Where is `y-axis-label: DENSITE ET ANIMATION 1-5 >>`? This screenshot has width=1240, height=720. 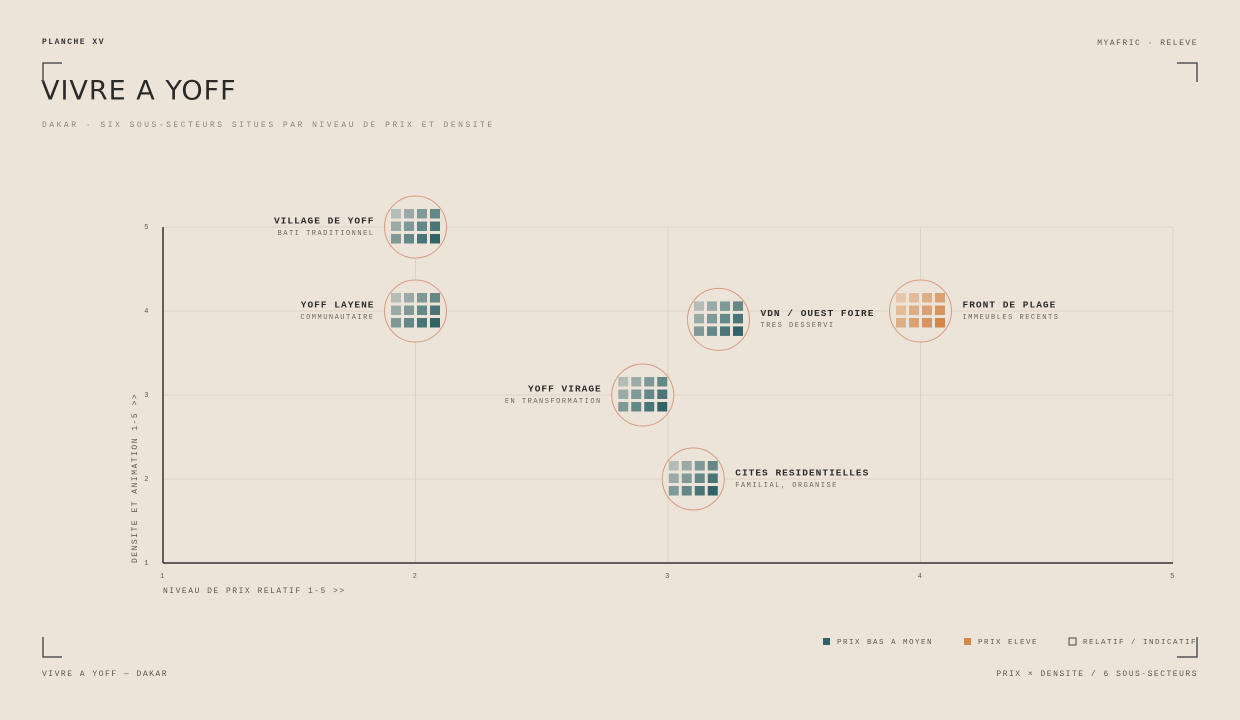
y-axis-label: DENSITE ET ANIMATION 1-5 >> is located at coordinates (135, 478).